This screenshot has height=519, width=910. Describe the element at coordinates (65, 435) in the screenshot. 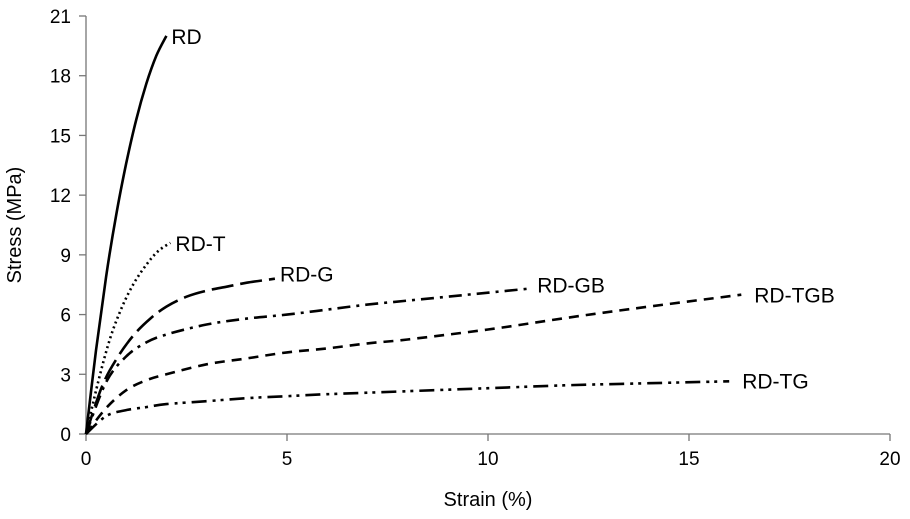

I see `y-tick-label: 0` at that location.